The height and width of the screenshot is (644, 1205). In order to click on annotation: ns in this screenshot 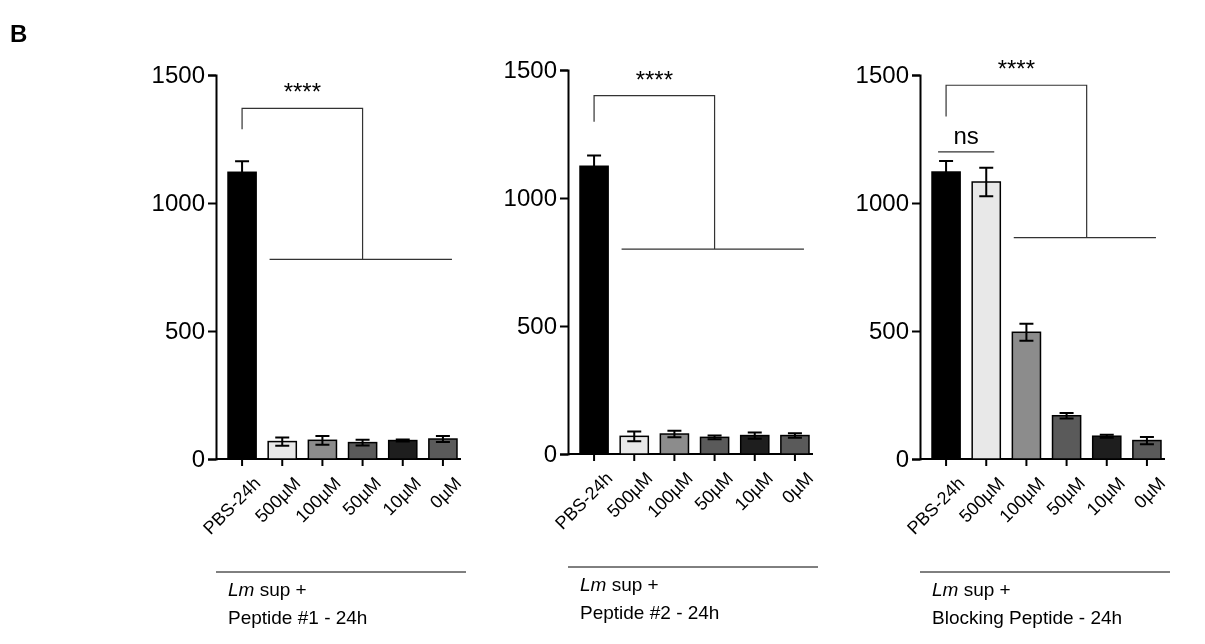, I will do `click(966, 135)`.